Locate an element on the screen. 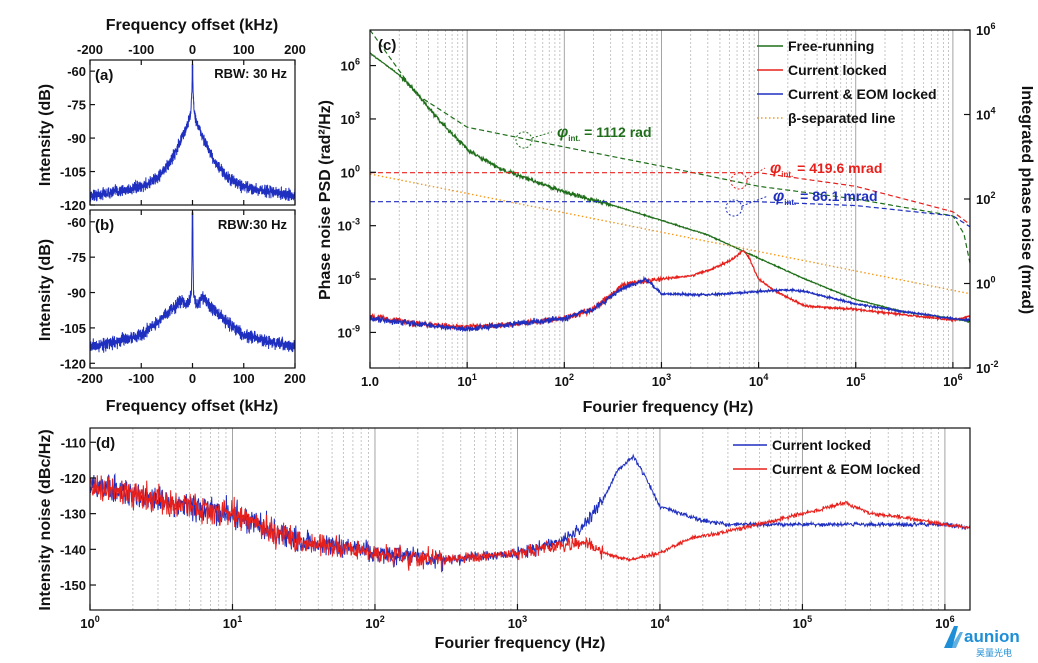 This screenshot has height=663, width=1038. panel-a-xlabel: Frequency offset (kHz) is located at coordinates (192, 25).